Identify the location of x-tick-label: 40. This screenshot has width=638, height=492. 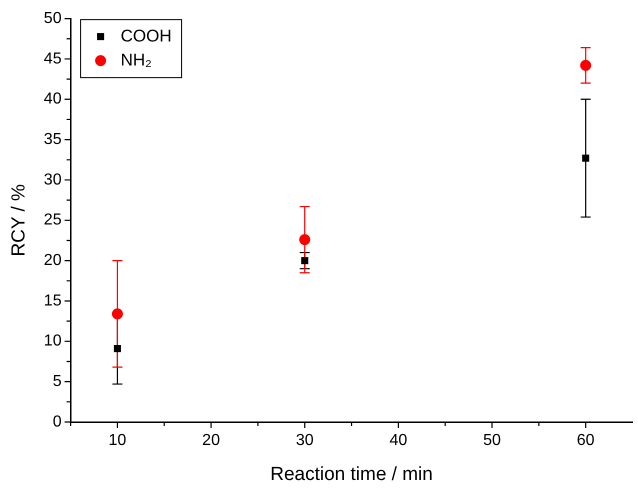
(398, 441).